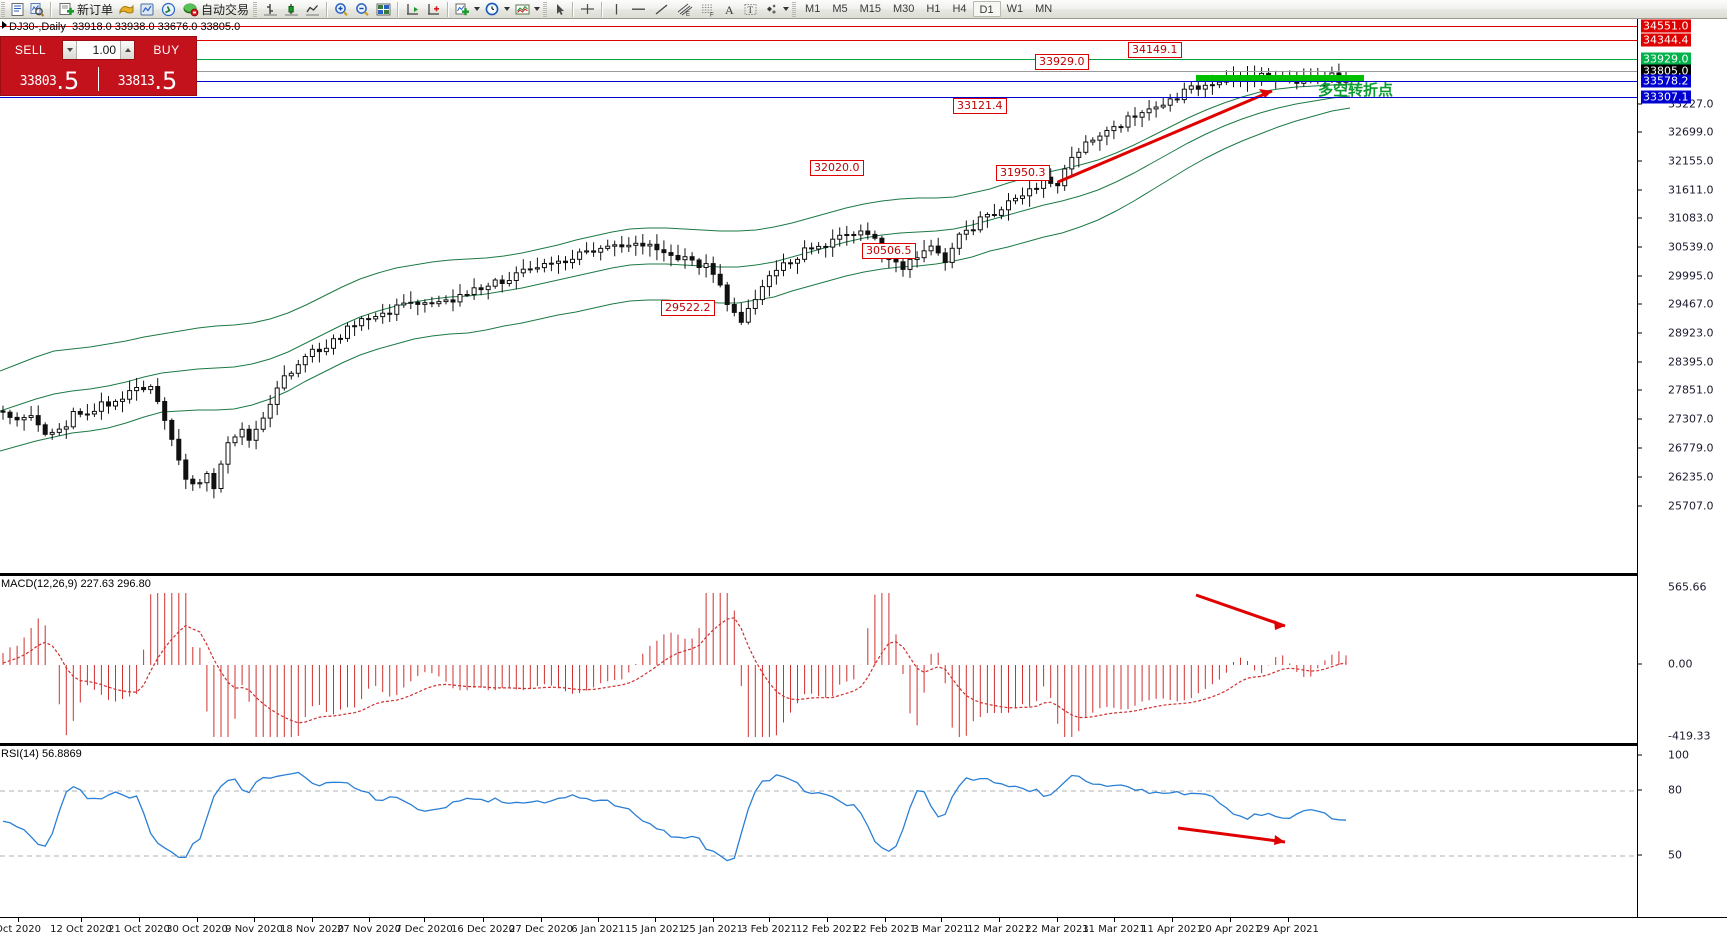 The image size is (1727, 945). What do you see at coordinates (1044, 9) in the screenshot?
I see `tab-timeframe-mn: MN` at bounding box center [1044, 9].